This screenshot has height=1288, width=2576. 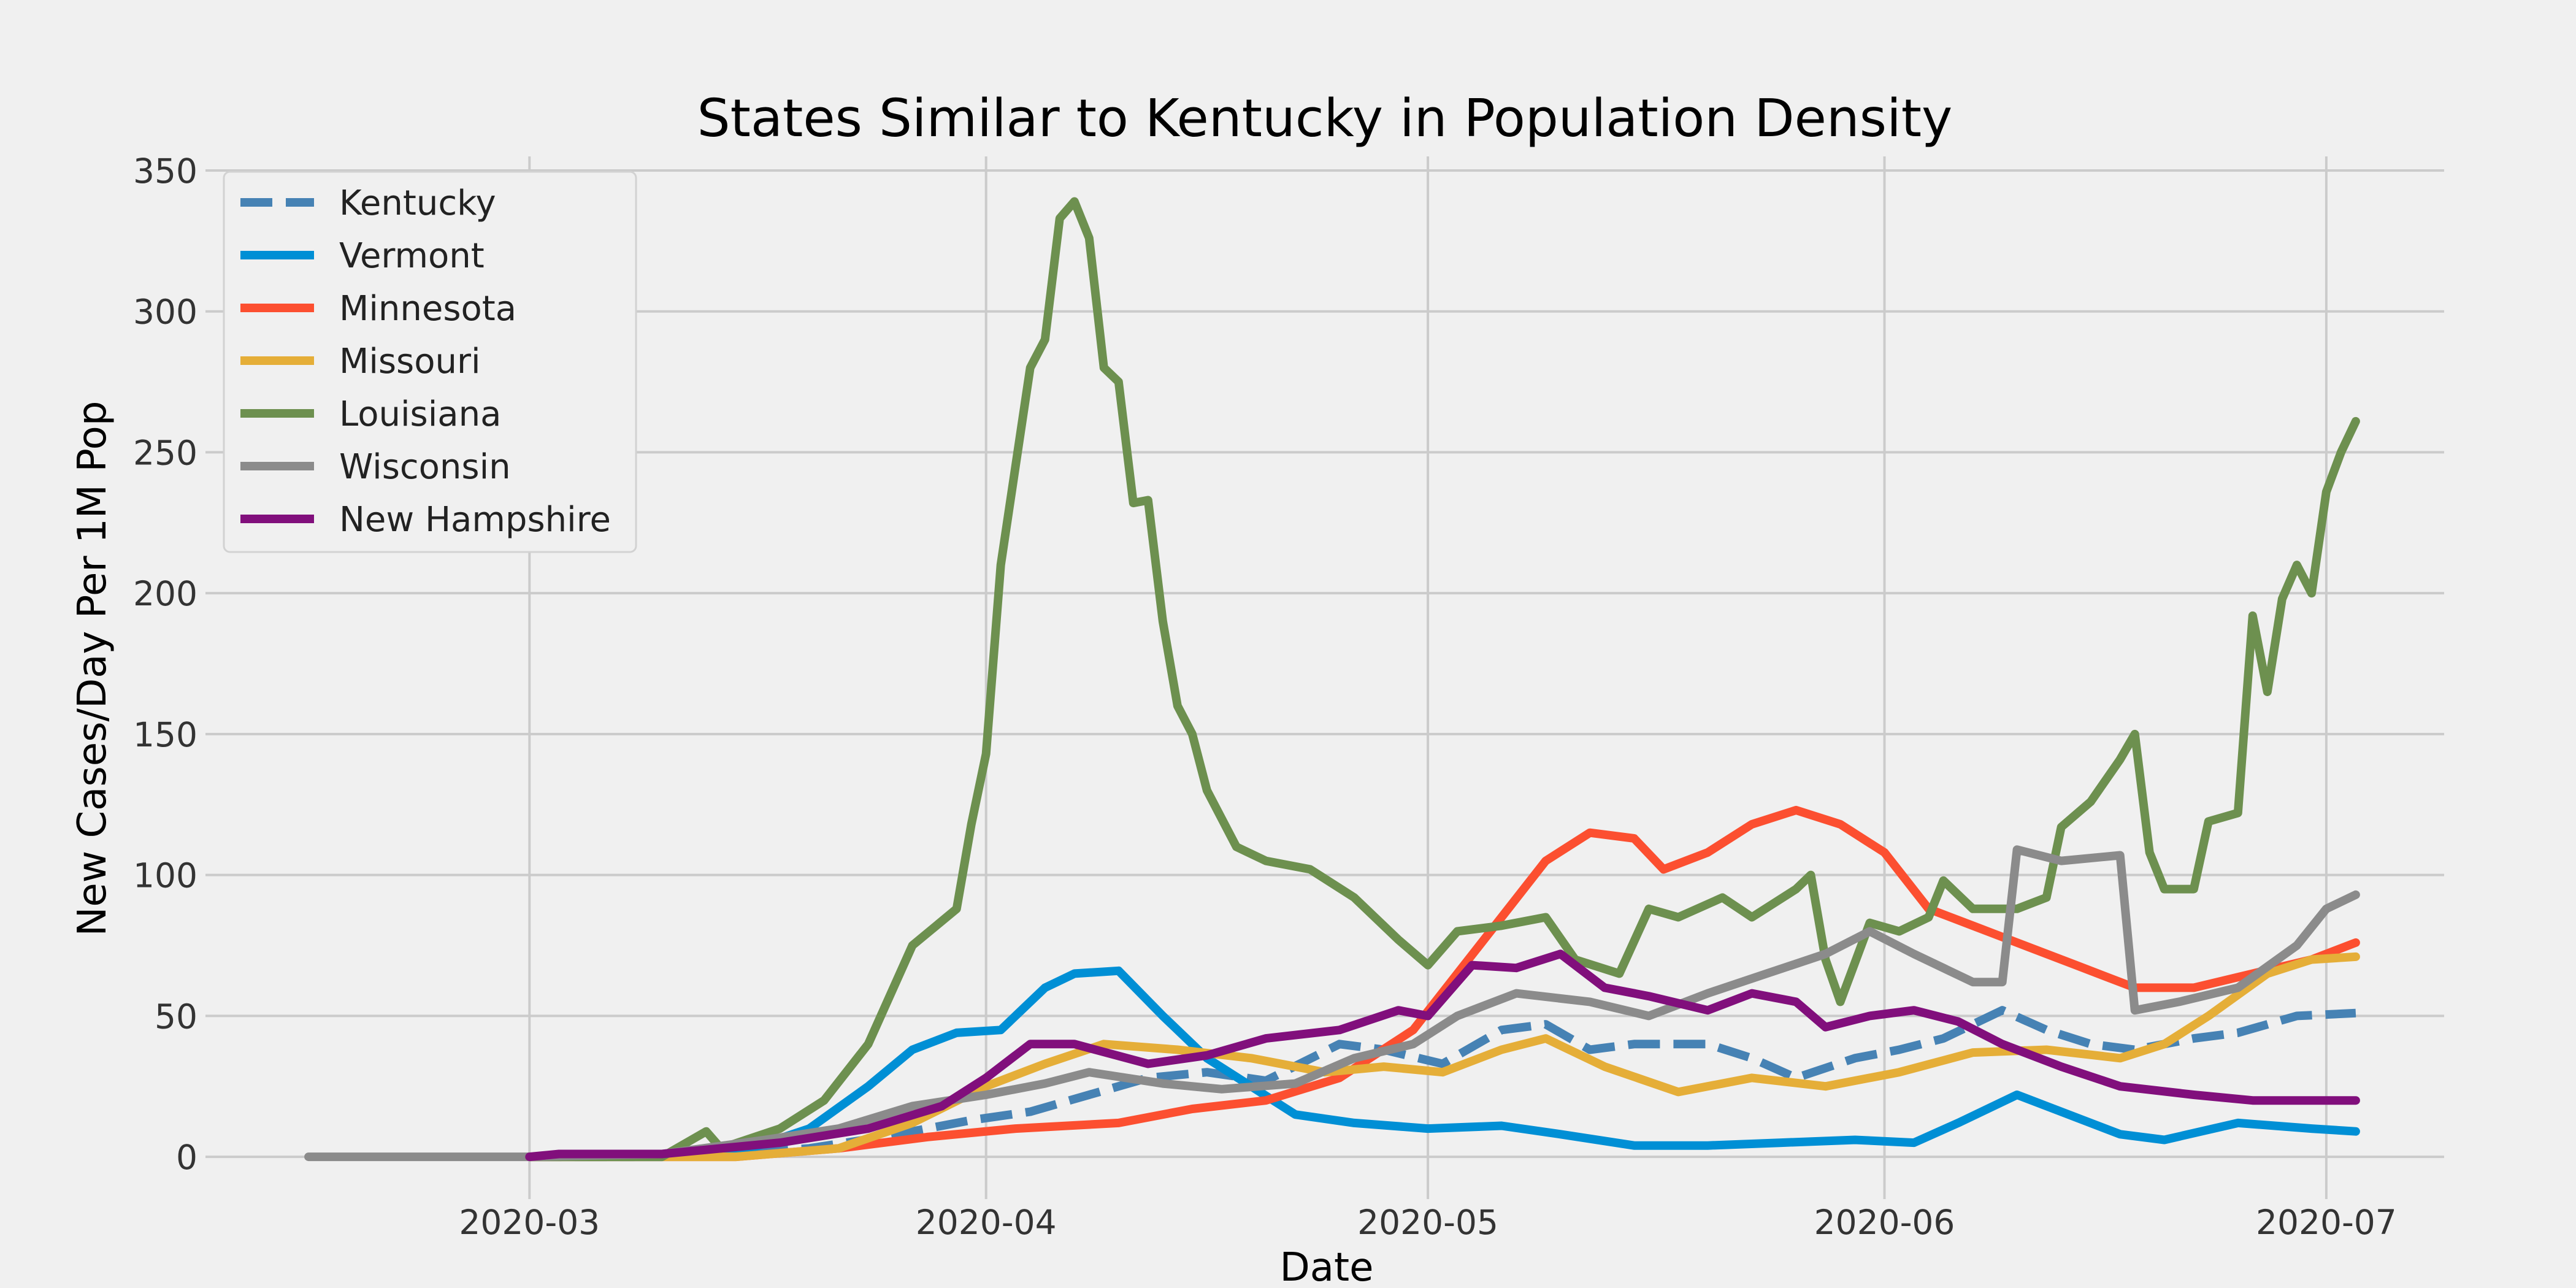 I want to click on series-line-missouri, so click(x=1442, y=1057).